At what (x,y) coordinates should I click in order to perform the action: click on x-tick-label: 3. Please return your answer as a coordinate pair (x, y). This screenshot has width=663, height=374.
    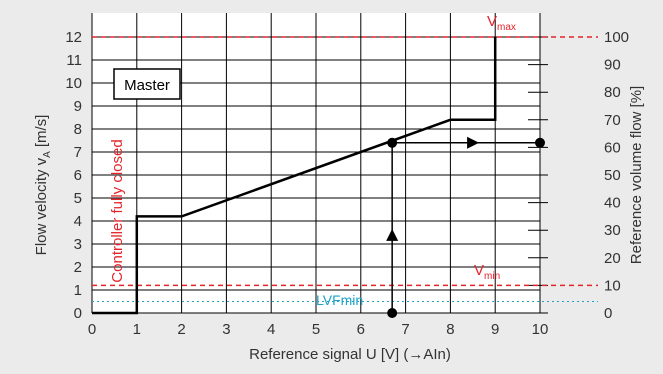
    Looking at the image, I should click on (226, 329).